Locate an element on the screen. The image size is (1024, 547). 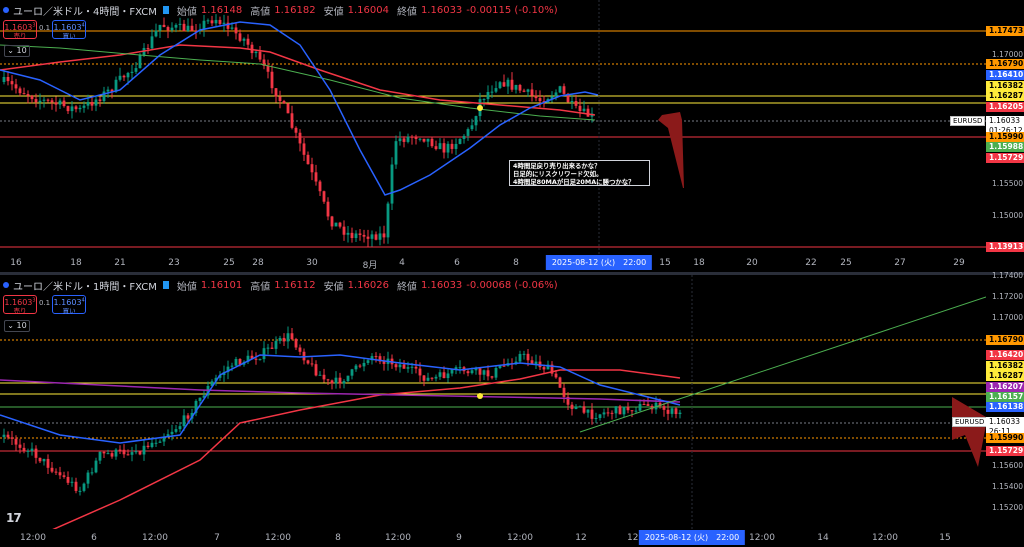
current-price-box: 1.16033 01:26:12 is located at coordinates (1005, 126).